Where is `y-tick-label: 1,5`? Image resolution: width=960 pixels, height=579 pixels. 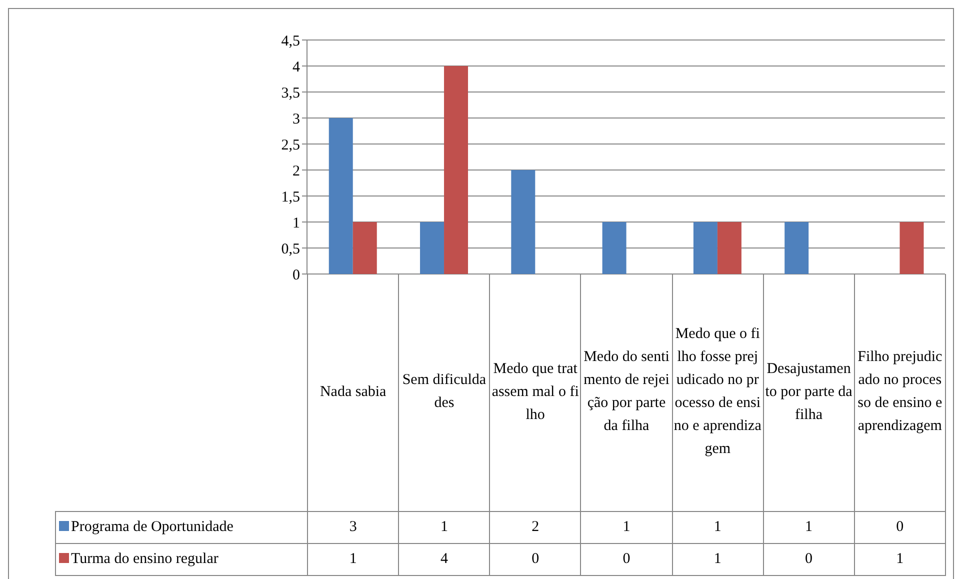
y-tick-label: 1,5 is located at coordinates (290, 197).